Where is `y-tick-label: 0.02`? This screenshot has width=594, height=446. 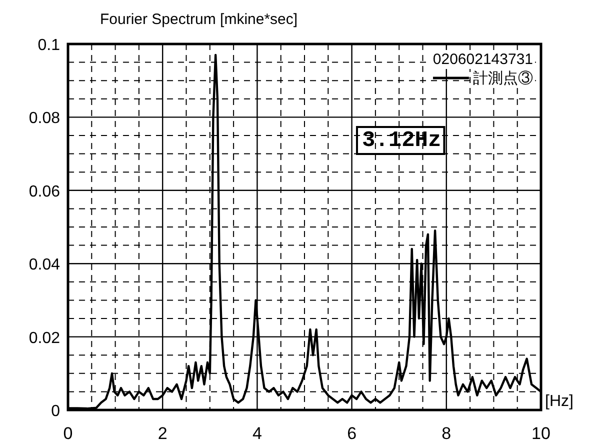 y-tick-label: 0.02 is located at coordinates (44, 338).